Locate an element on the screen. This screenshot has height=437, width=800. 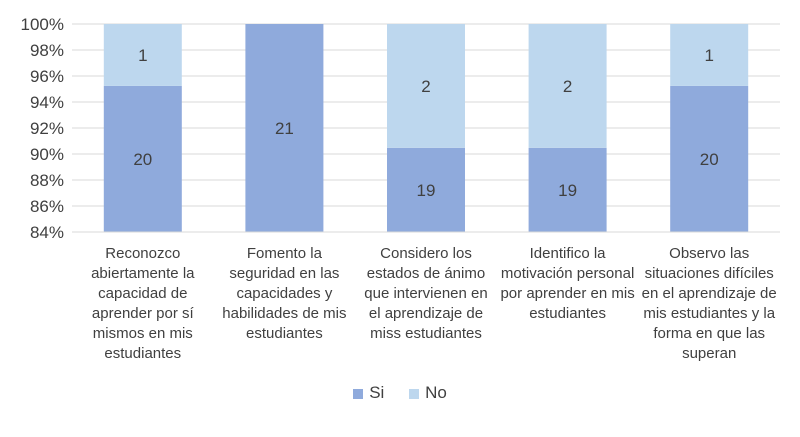
data-label: 21 is located at coordinates (284, 128).